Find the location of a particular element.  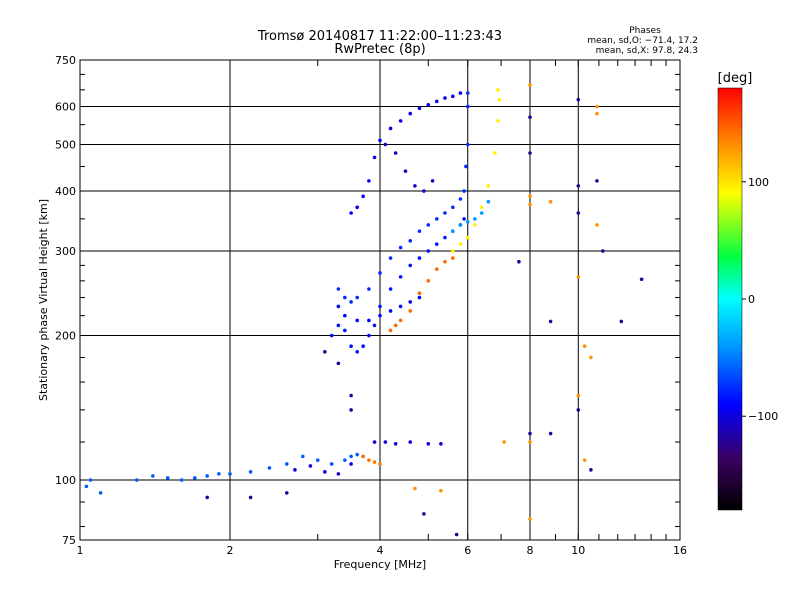

colorbar-tick-label: 0 is located at coordinates (751, 299).